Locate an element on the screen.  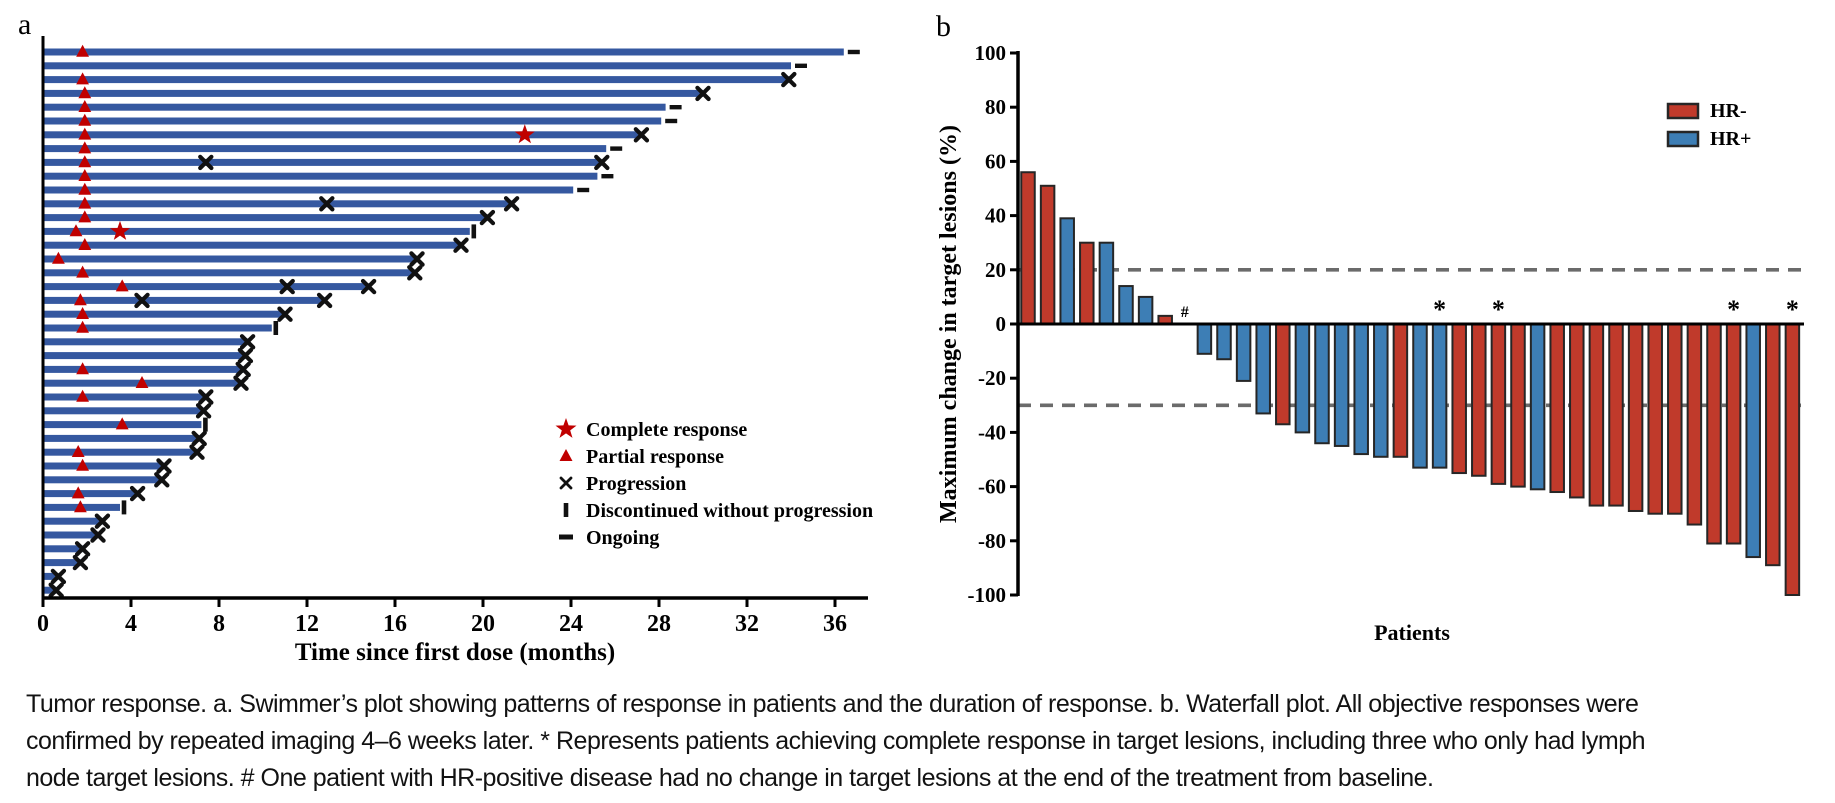
x-tick-label: 24 is located at coordinates (571, 624).